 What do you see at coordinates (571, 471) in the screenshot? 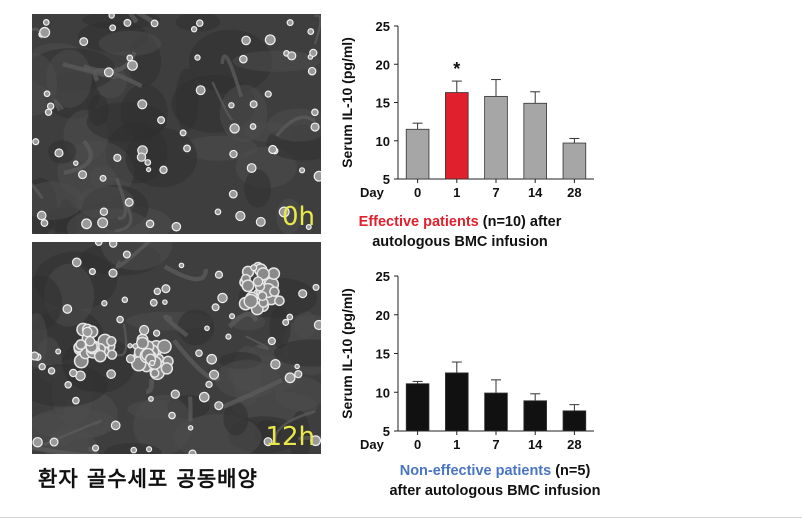
I see `caption-noneffective-rest: (n=5)` at bounding box center [571, 471].